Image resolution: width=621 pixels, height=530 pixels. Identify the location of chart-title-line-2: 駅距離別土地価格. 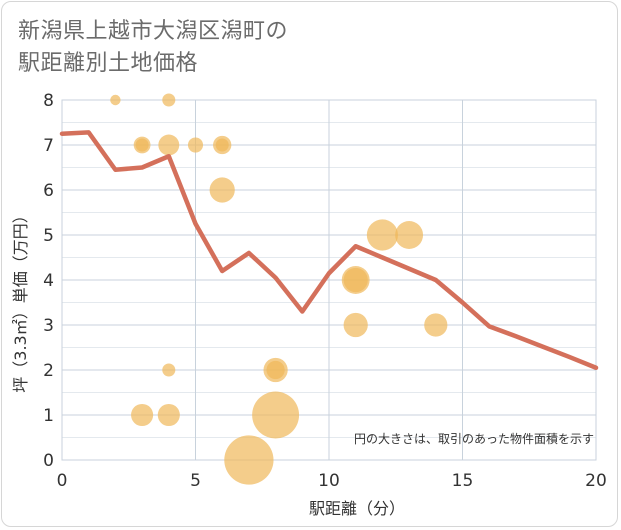
(108, 63).